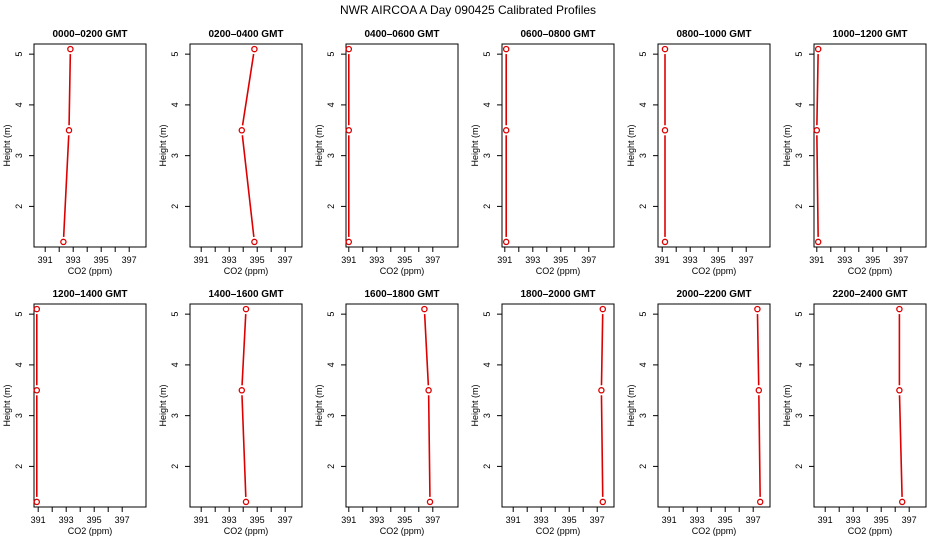 The image size is (936, 540). What do you see at coordinates (89, 294) in the screenshot?
I see `panel-title: 1200–1400 GMT` at bounding box center [89, 294].